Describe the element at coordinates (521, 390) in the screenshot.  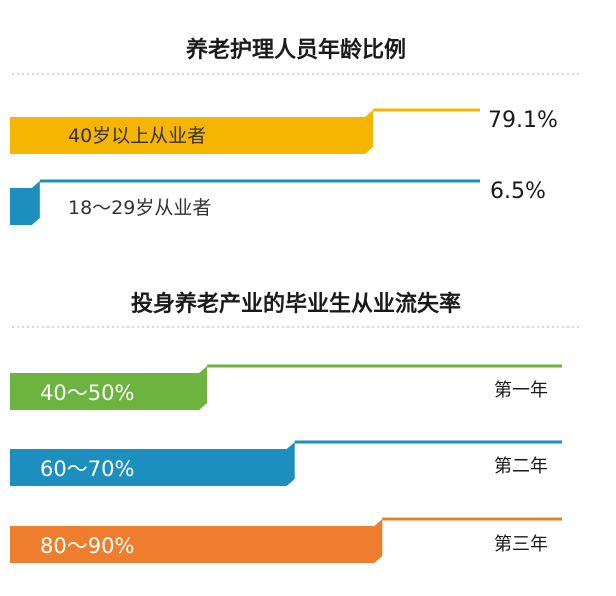
I see `category-label-year-1: 第一年` at that location.